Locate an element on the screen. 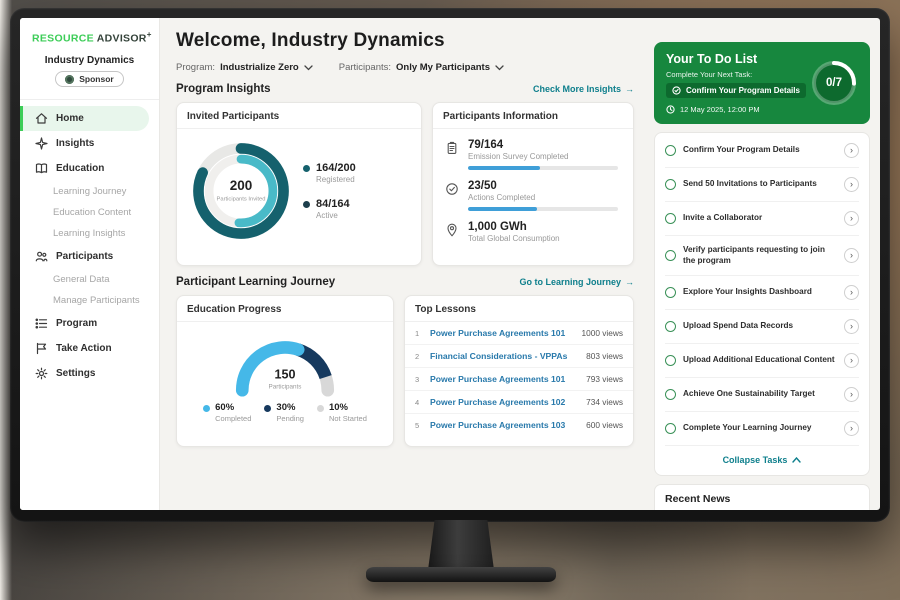 This screenshot has width=900, height=600. gauge-legend: 60% Completed 30% Pending is located at coordinates (285, 411).